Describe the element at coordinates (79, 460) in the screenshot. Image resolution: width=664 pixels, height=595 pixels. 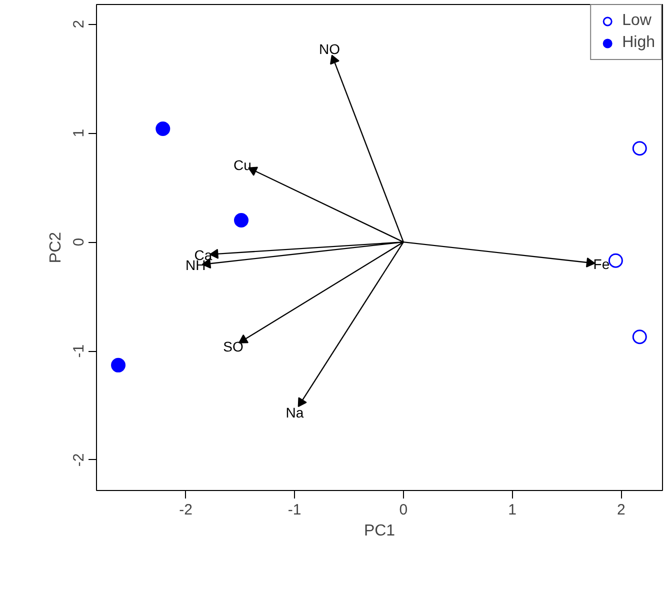
I see `y-tick-label: -2` at that location.